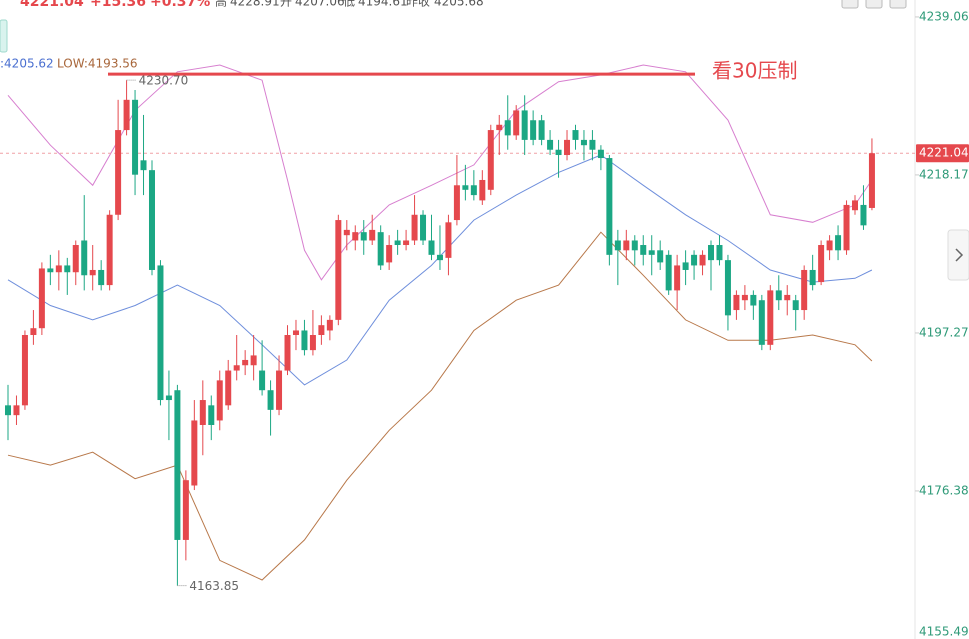  Describe the element at coordinates (944, 632) in the screenshot. I see `y-tick-label: 4155.49` at that location.